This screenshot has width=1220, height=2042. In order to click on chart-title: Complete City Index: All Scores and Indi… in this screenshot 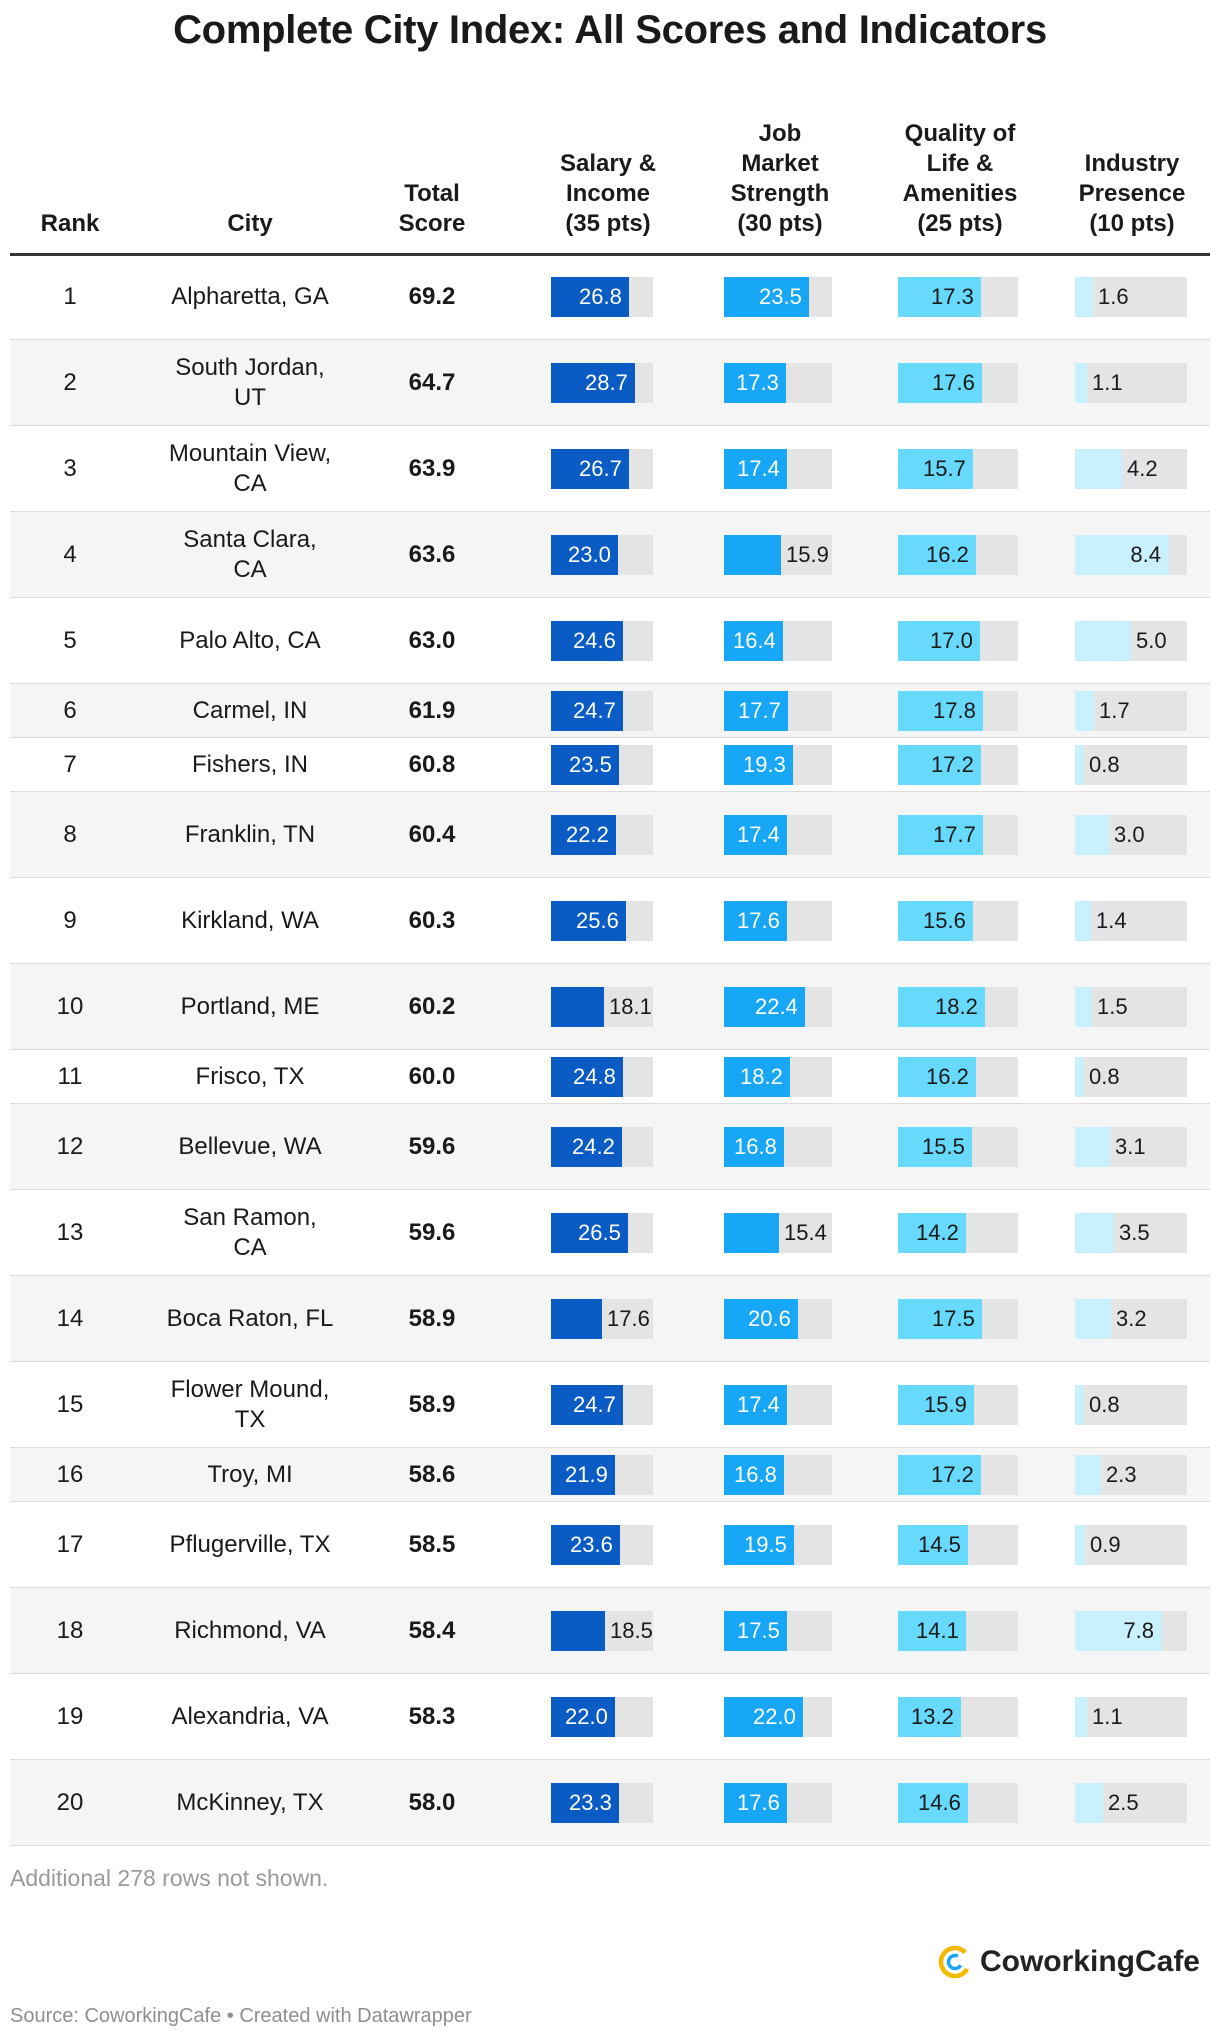, I will do `click(610, 30)`.